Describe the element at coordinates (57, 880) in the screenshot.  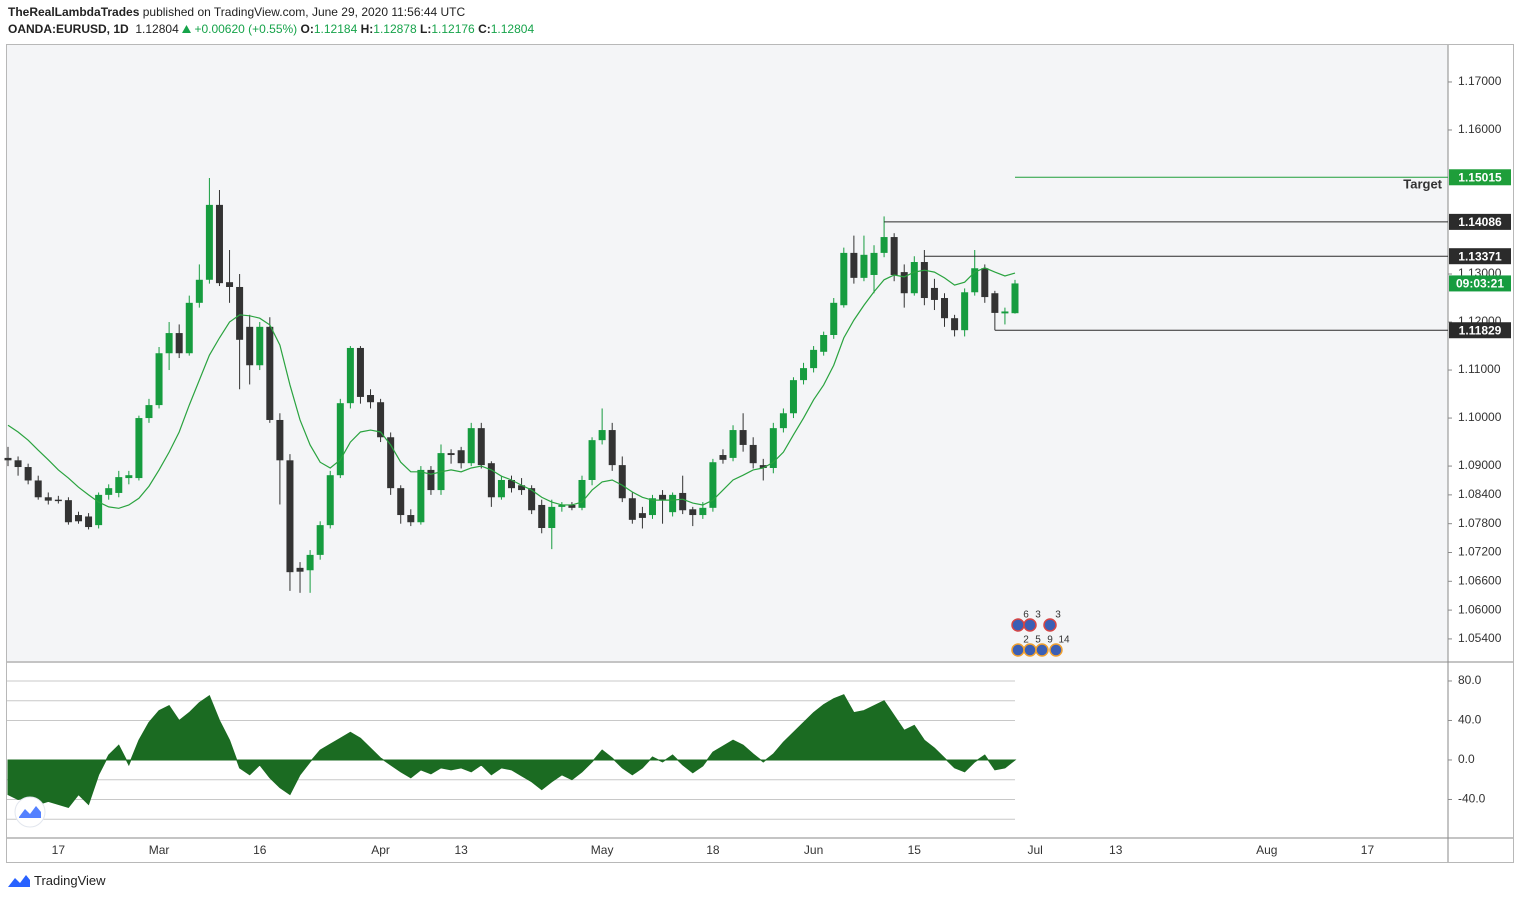
I see `footer: TradingView` at that location.